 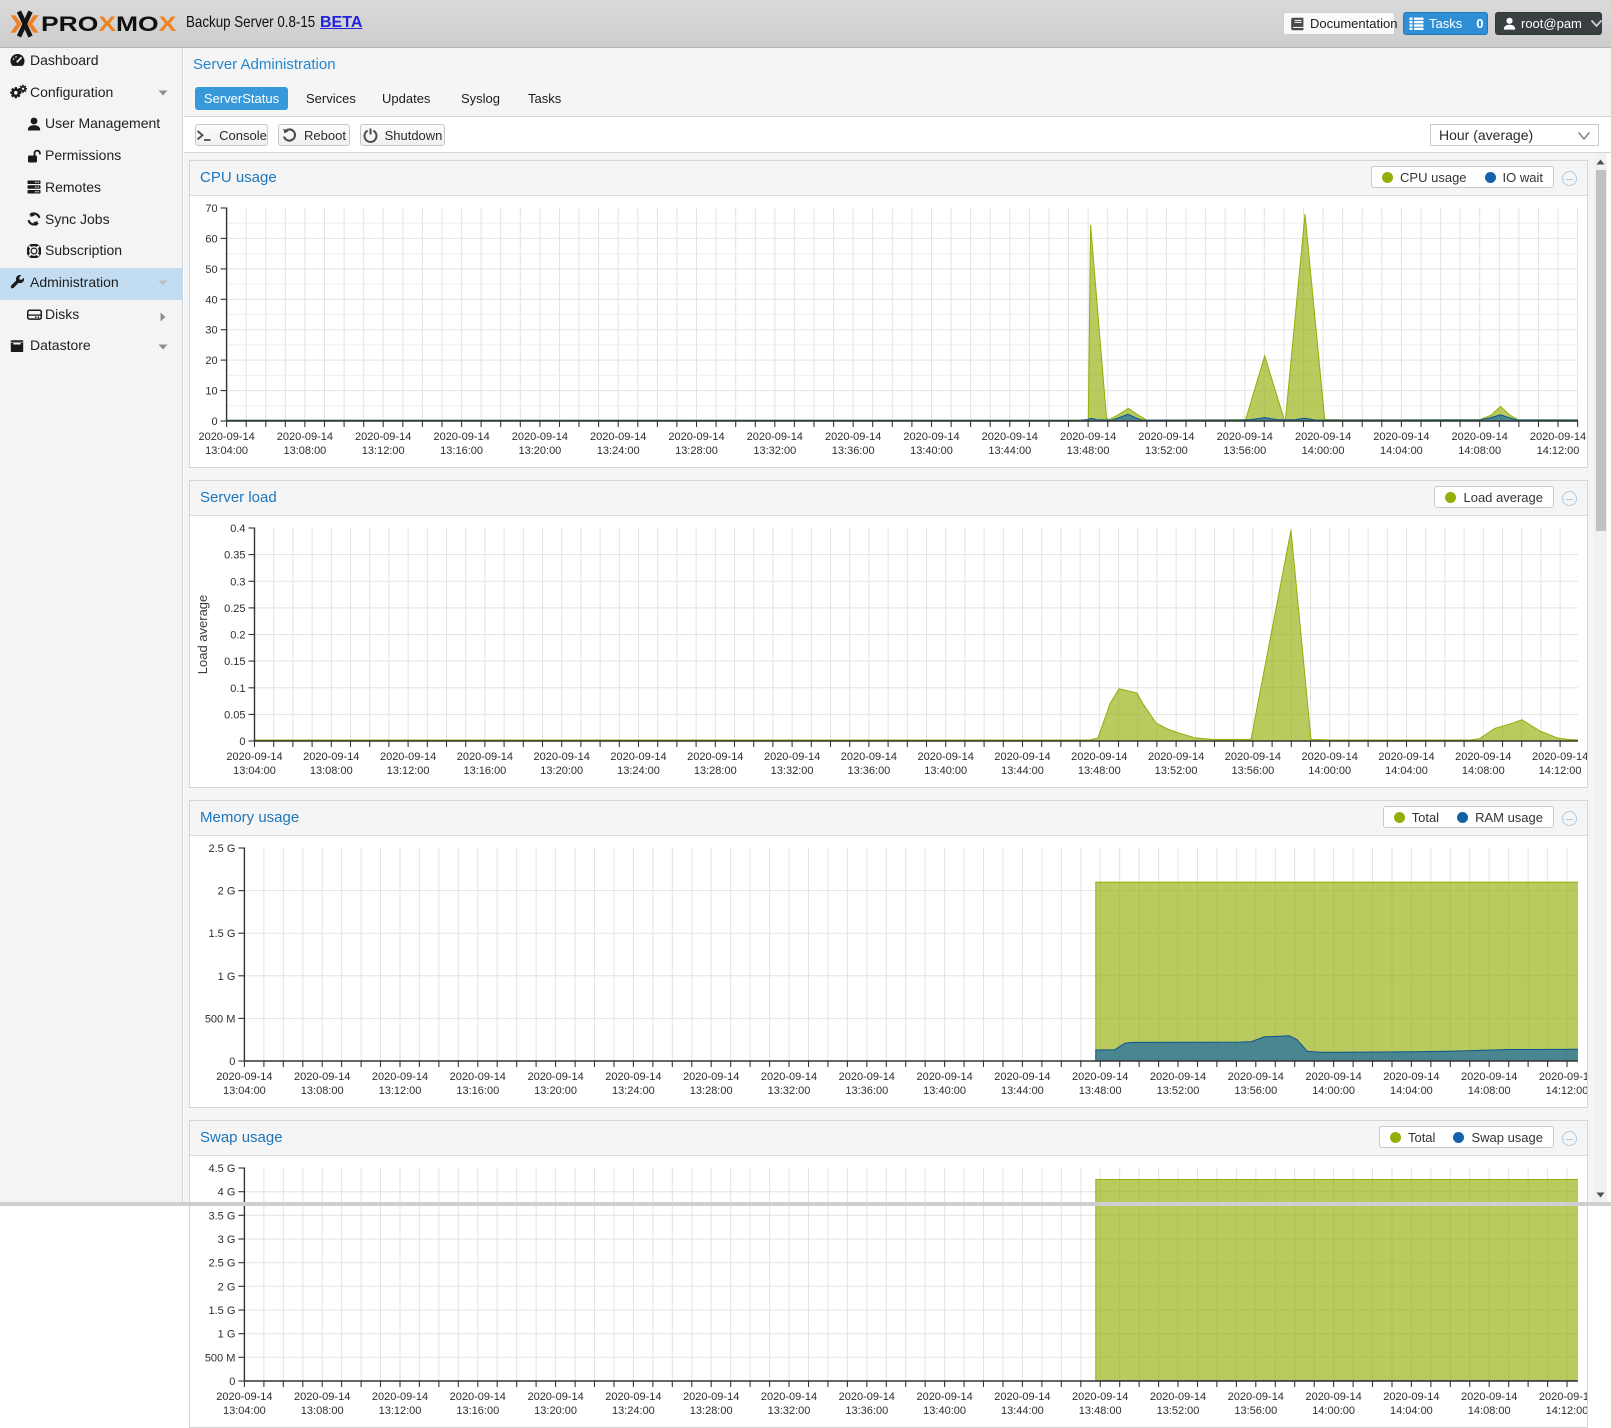 What do you see at coordinates (211, 300) in the screenshot?
I see `svg-text: 40` at bounding box center [211, 300].